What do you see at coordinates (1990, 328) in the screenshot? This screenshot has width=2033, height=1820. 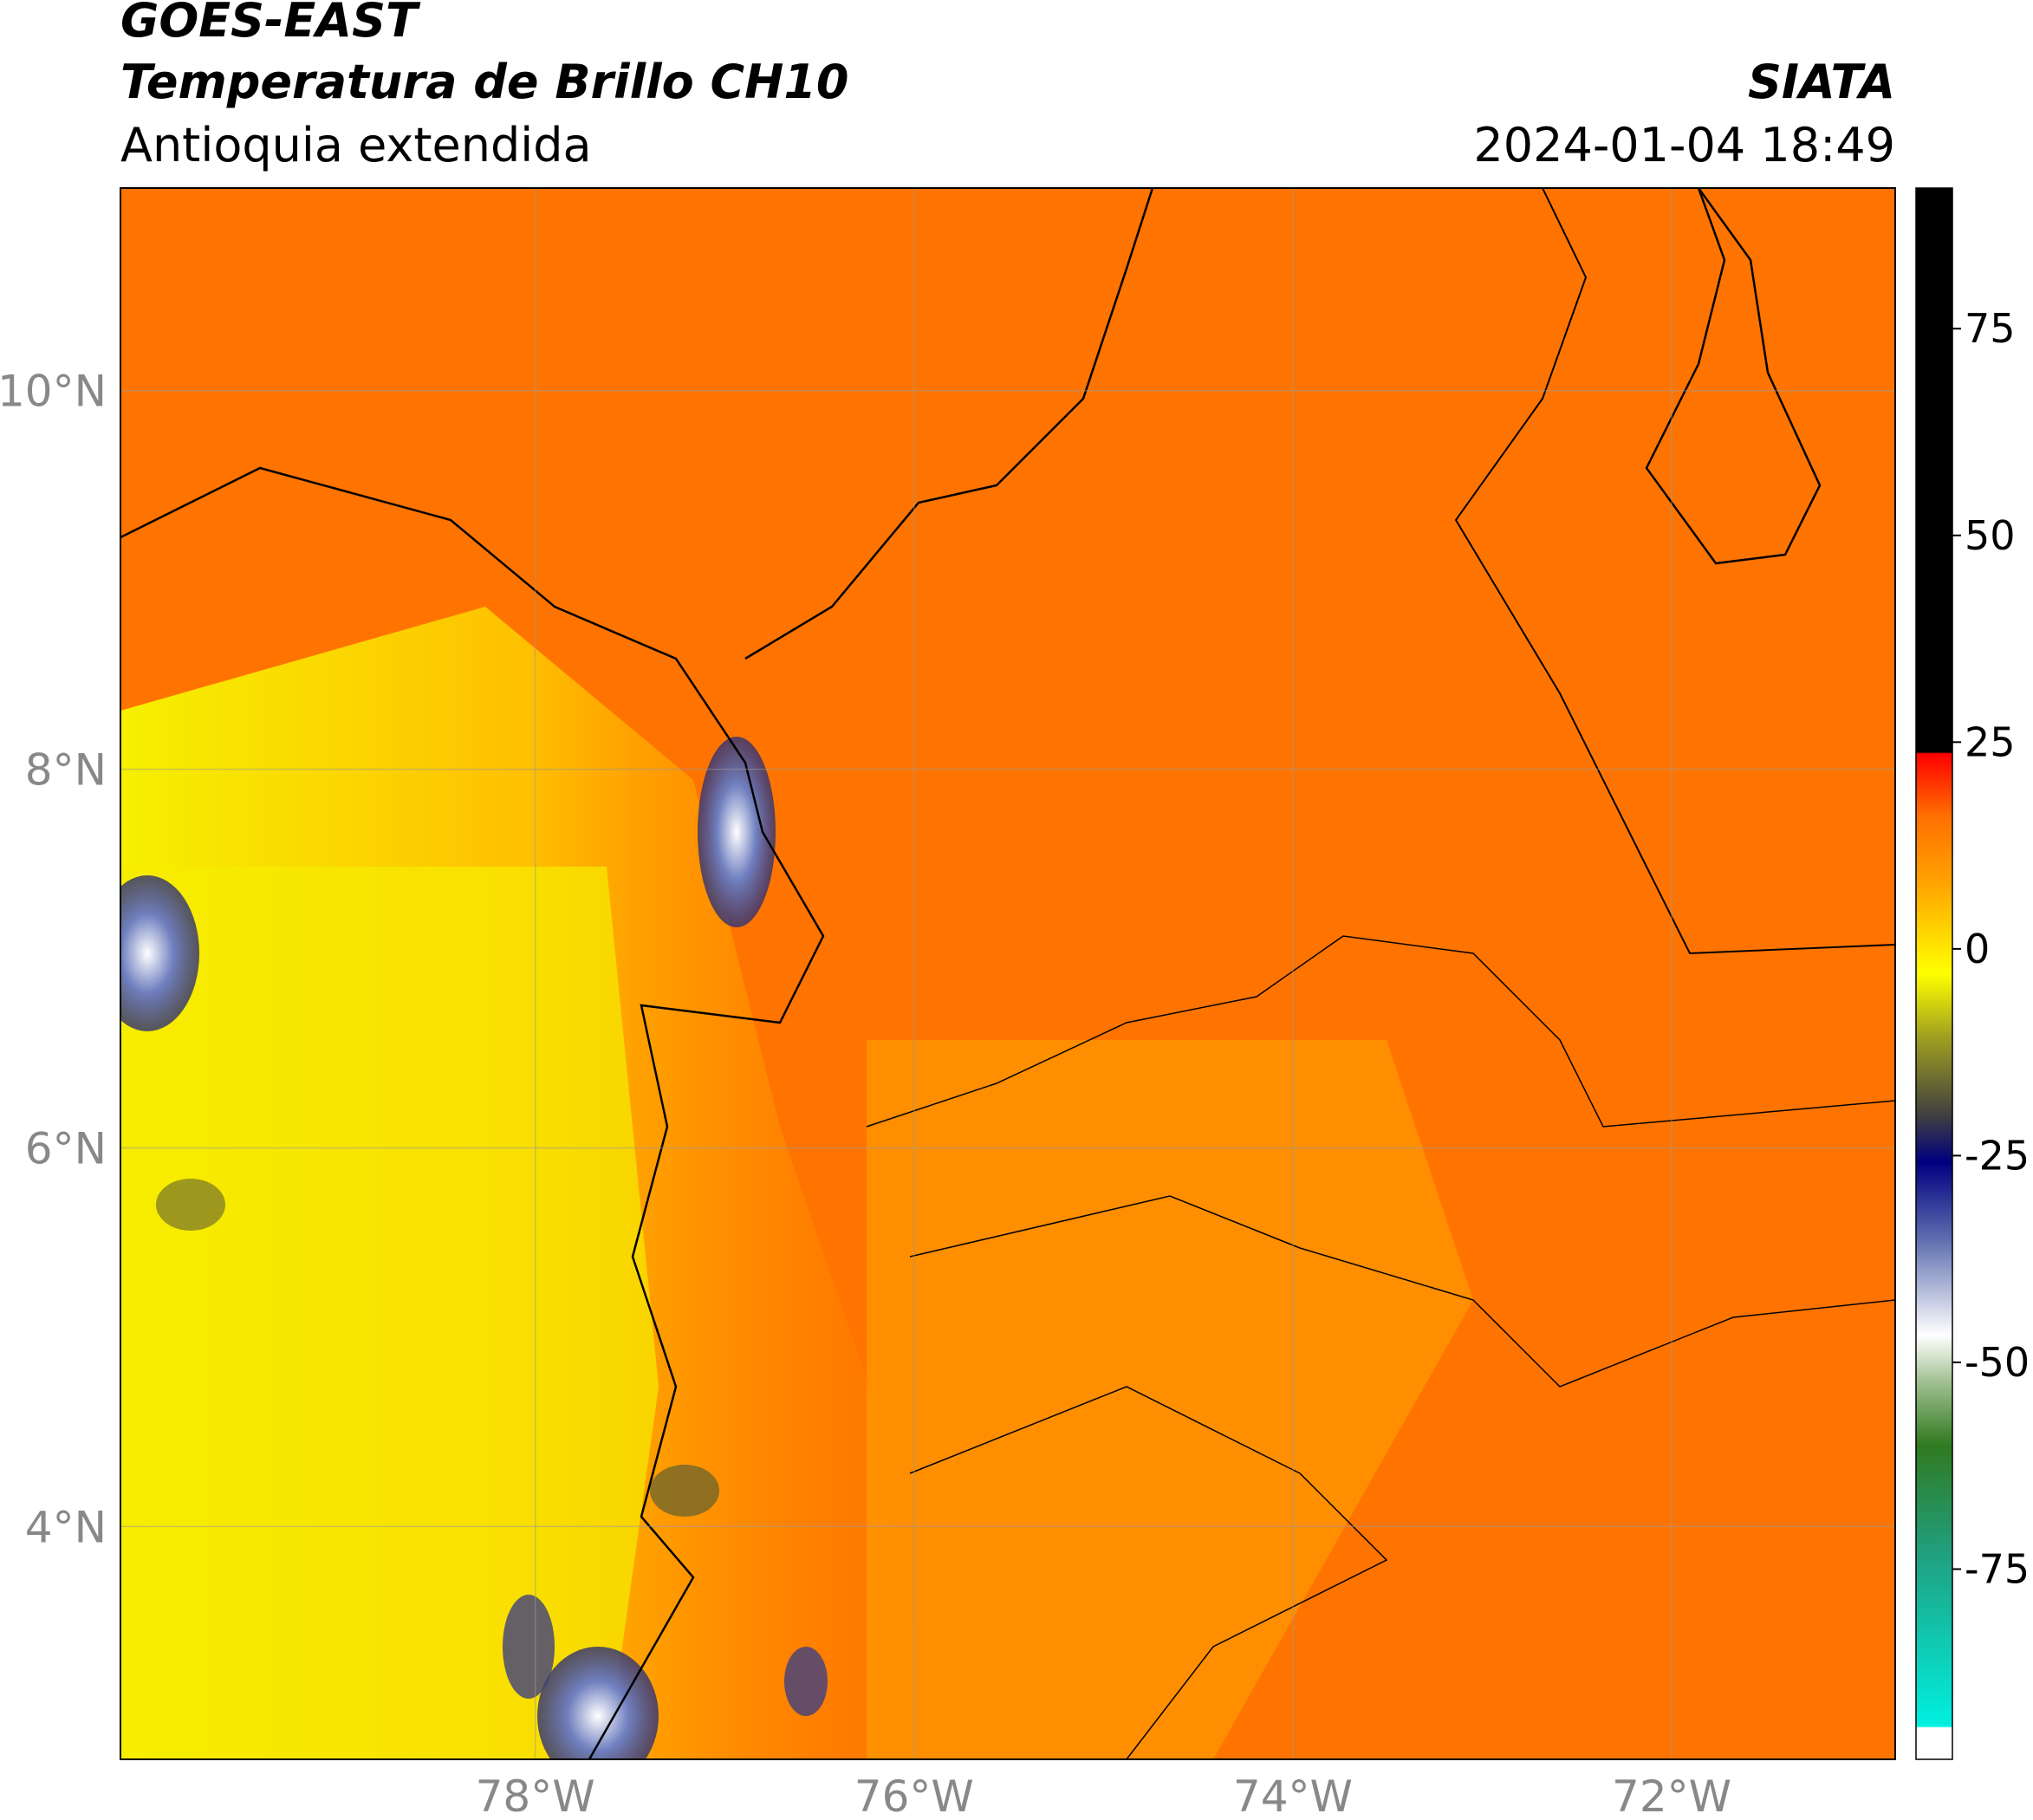 I see `colorbar-label: 75` at bounding box center [1990, 328].